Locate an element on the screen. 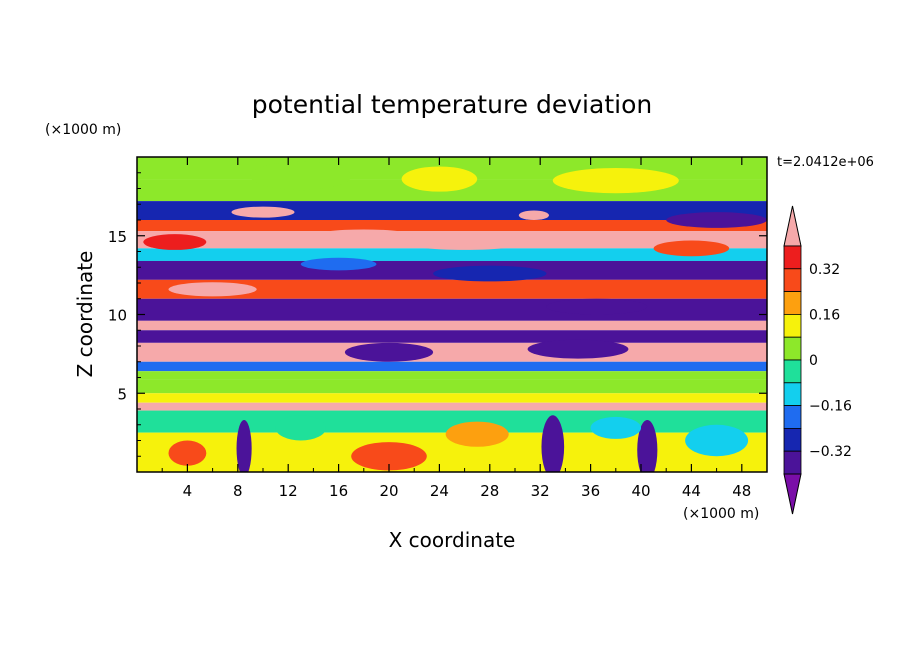  y-axis-title: Z coordinate is located at coordinates (85, 314).